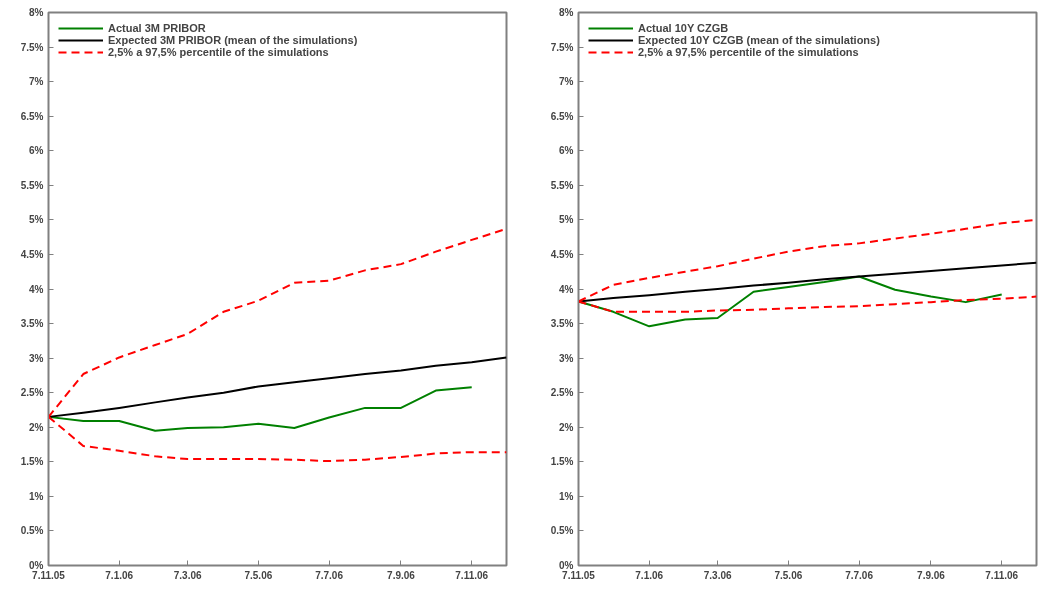 The height and width of the screenshot is (599, 1055). What do you see at coordinates (277, 387) in the screenshot?
I see `line-series` at bounding box center [277, 387].